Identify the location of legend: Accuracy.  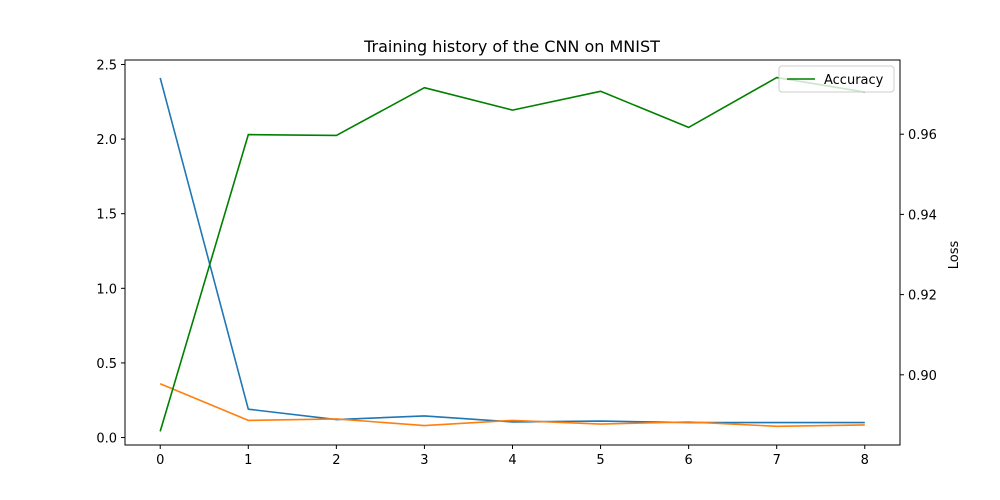
(836, 79).